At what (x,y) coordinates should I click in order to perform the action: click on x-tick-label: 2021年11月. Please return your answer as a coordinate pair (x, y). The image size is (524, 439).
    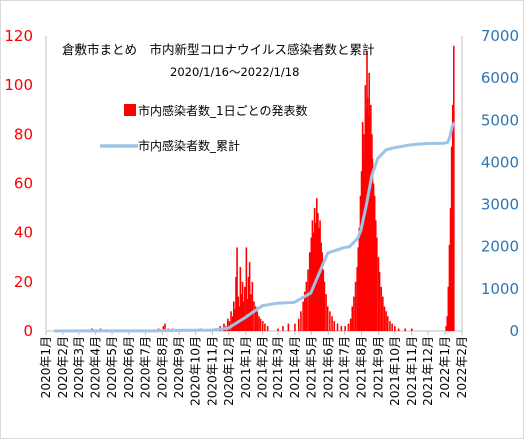
    Looking at the image, I should click on (412, 371).